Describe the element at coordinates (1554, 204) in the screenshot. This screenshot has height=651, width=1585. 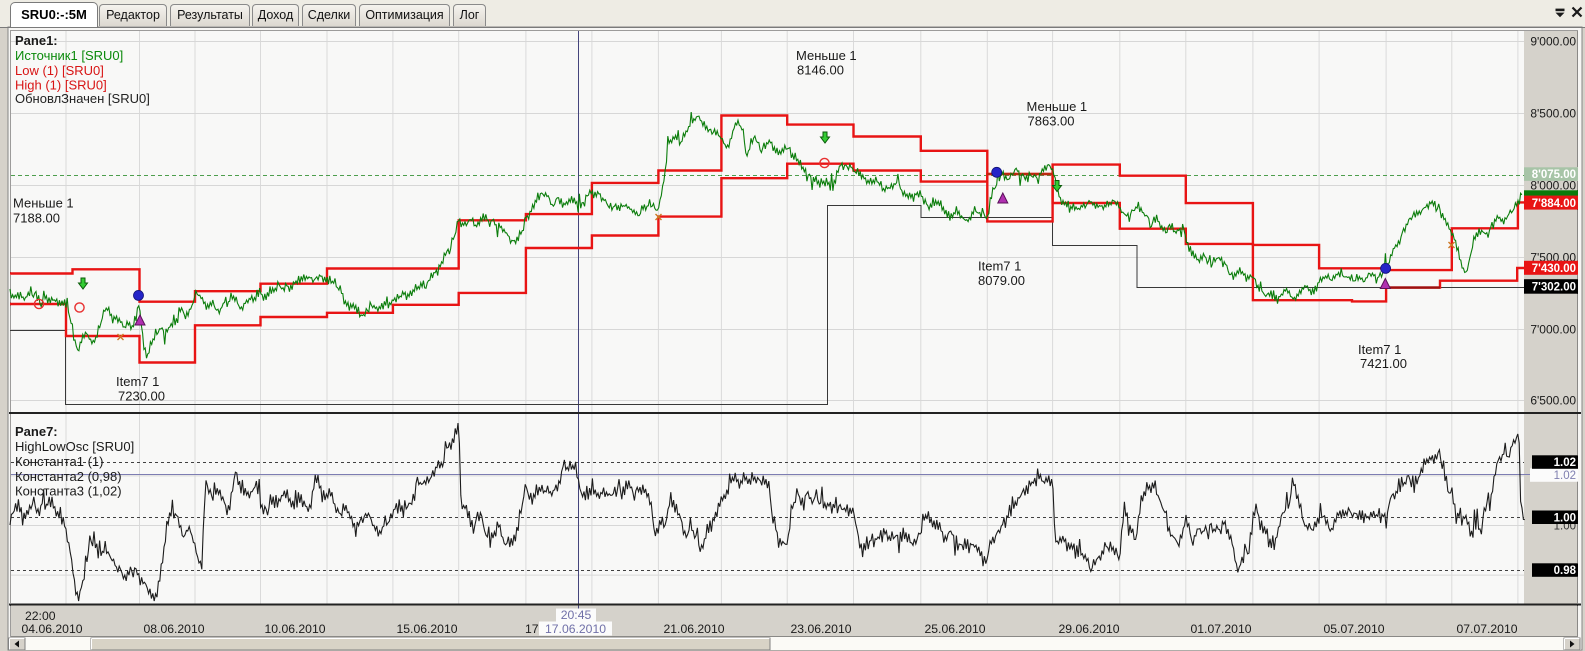
I see `svg-text: 7'884.00` at that location.